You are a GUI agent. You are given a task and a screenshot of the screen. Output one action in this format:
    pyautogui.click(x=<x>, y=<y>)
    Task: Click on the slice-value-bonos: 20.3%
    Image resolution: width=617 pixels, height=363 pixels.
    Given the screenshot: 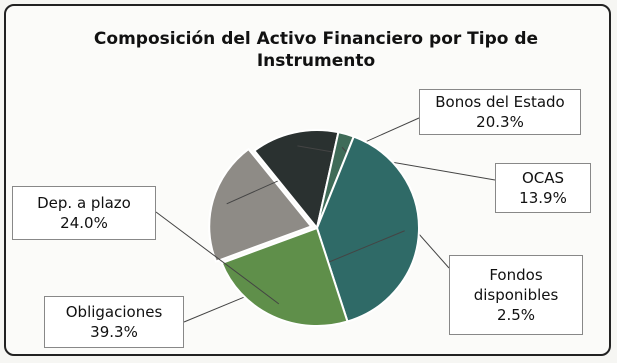 What is the action you would take?
    pyautogui.click(x=500, y=122)
    